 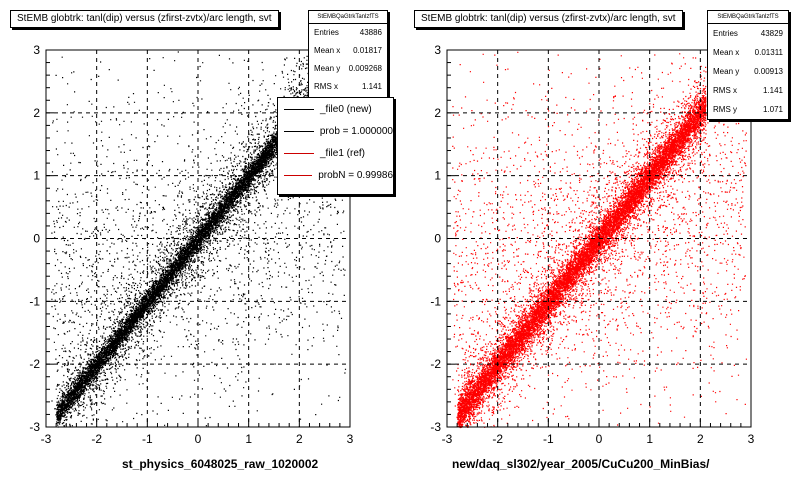 What do you see at coordinates (220, 464) in the screenshot?
I see `left-x-axis-title: st_physics_6048025_raw_1020002` at bounding box center [220, 464].